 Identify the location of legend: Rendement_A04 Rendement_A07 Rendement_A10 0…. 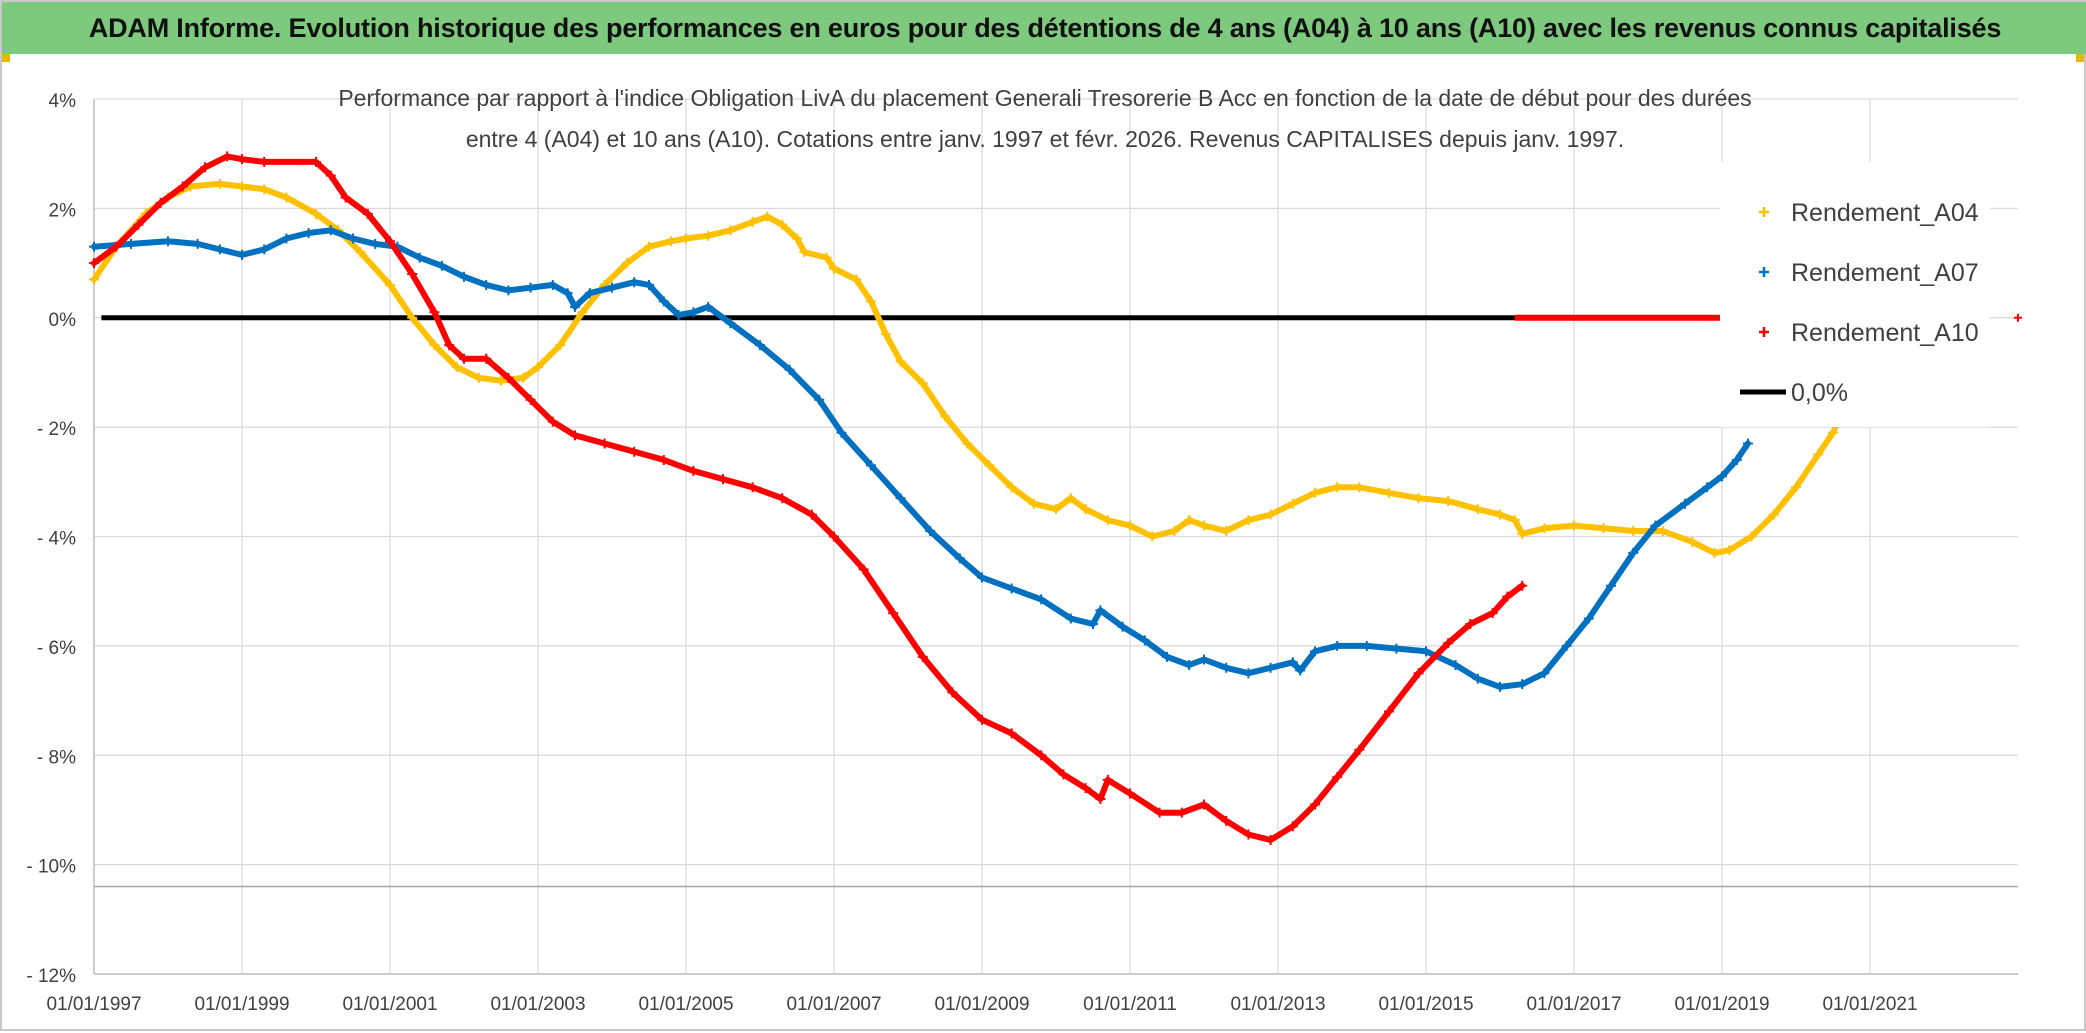
(1871, 294).